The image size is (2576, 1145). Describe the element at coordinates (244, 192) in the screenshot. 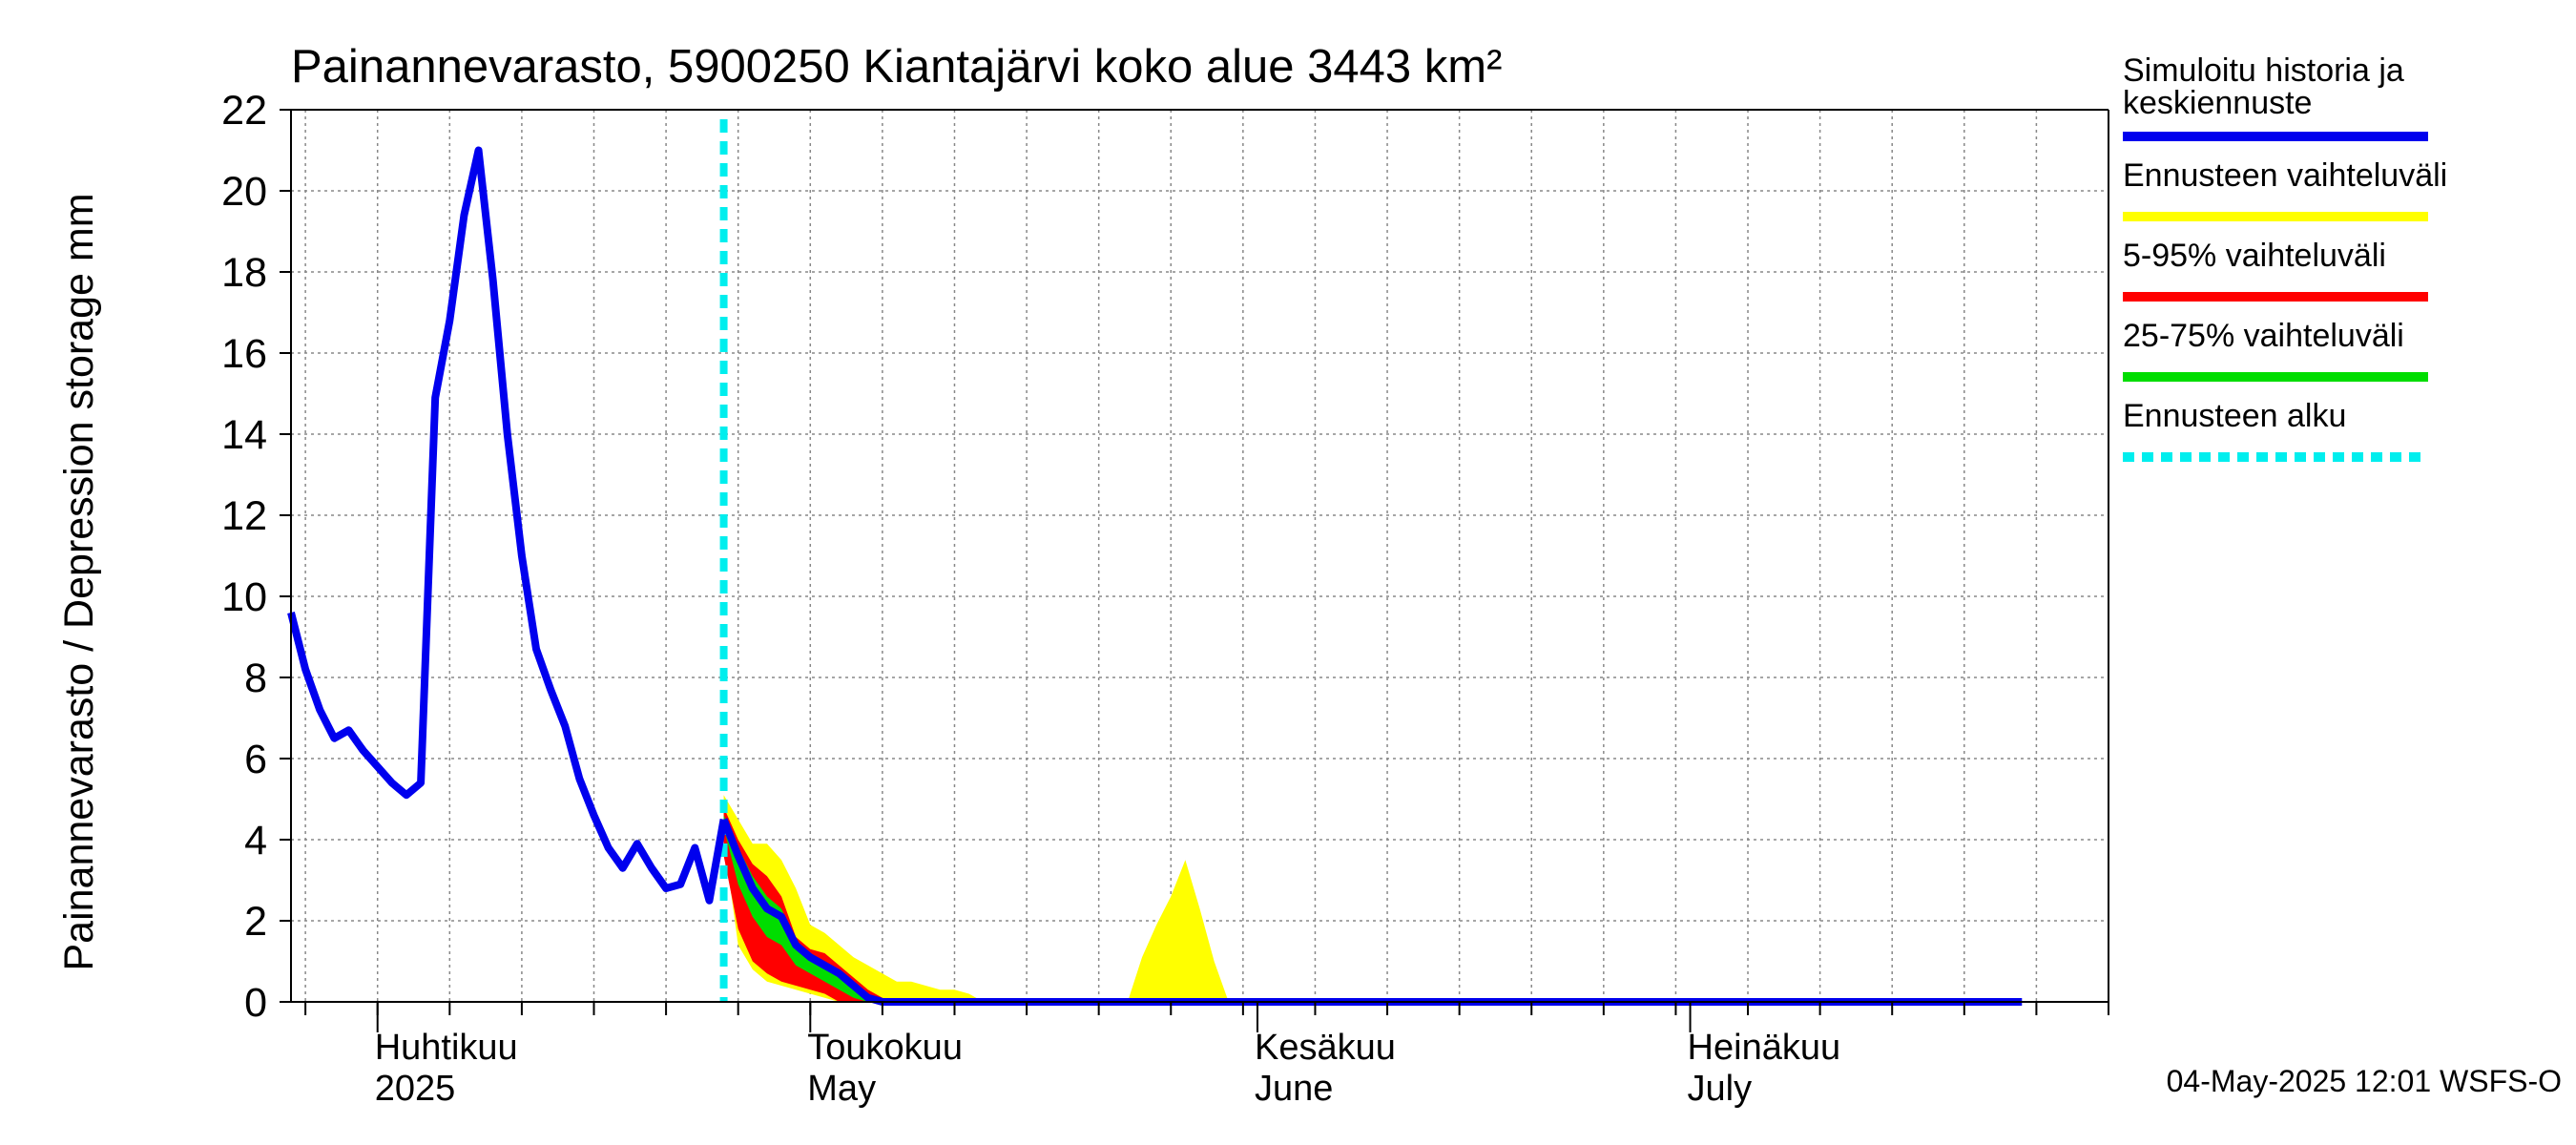

I see `y-tick-label: 20` at that location.